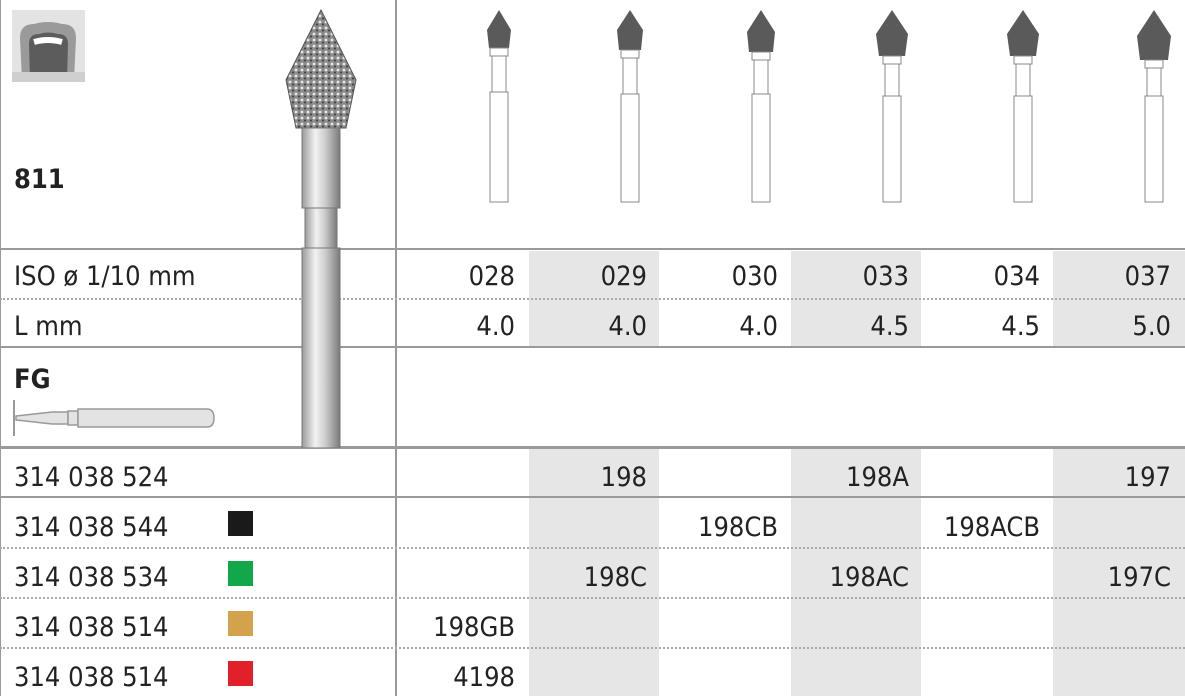 This screenshot has width=1185, height=696. Describe the element at coordinates (474, 627) in the screenshot. I see `order-cell: 198GB` at that location.